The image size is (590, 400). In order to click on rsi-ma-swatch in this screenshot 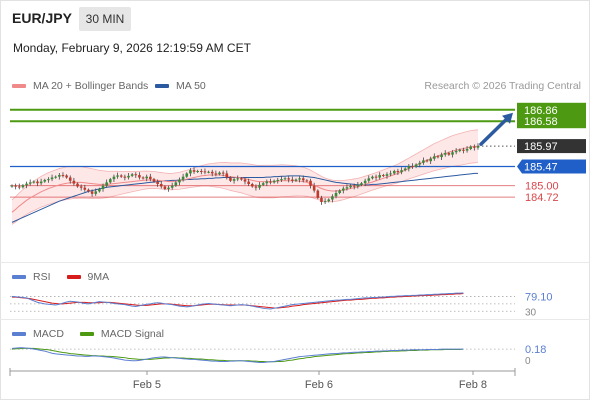, I will do `click(73, 277)`.